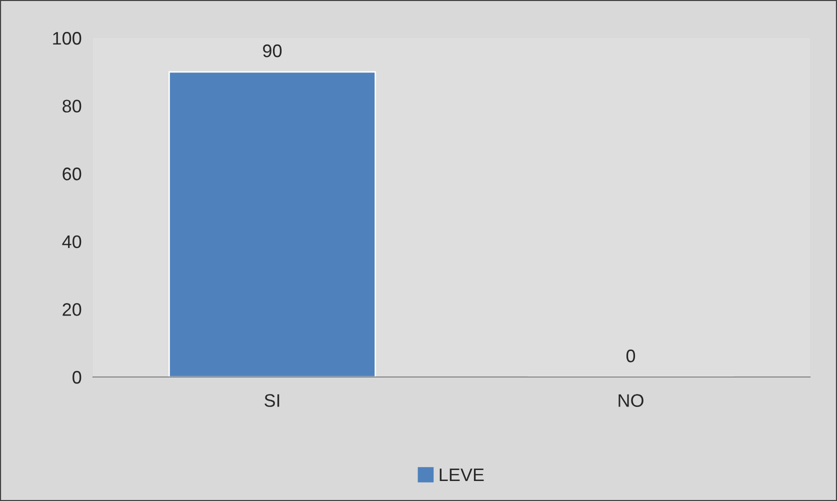 The image size is (837, 501). I want to click on data-label: 0, so click(631, 356).